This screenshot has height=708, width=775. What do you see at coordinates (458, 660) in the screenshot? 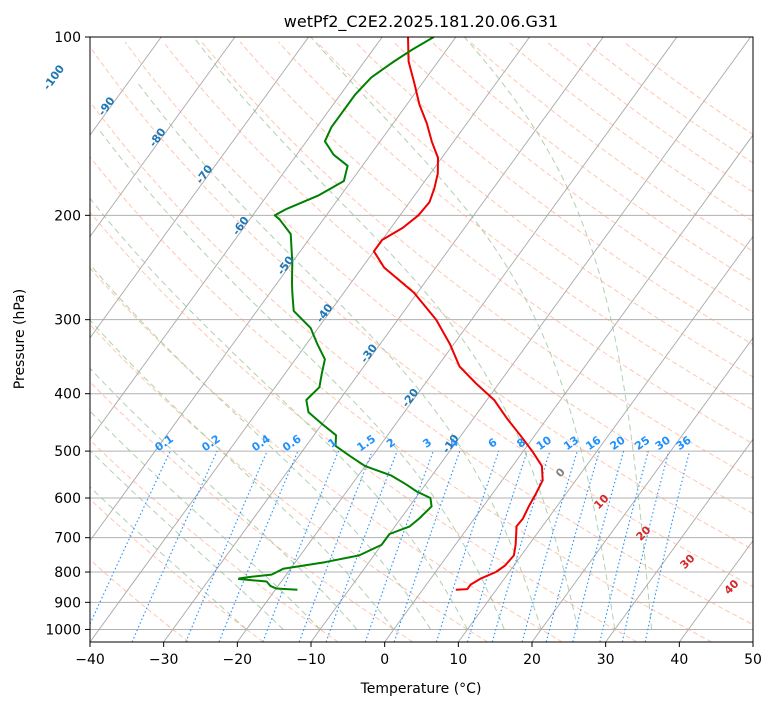
I see `x-tick-label: 10` at bounding box center [458, 660].